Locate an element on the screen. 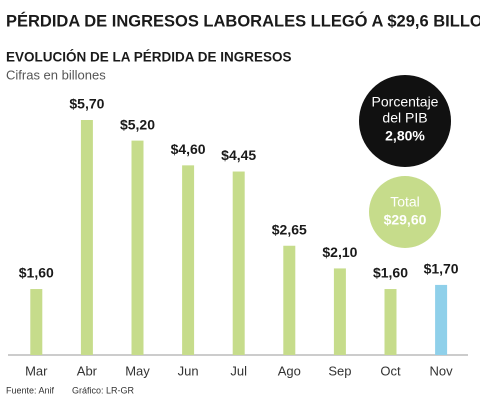  value-label: $4,60 is located at coordinates (188, 149).